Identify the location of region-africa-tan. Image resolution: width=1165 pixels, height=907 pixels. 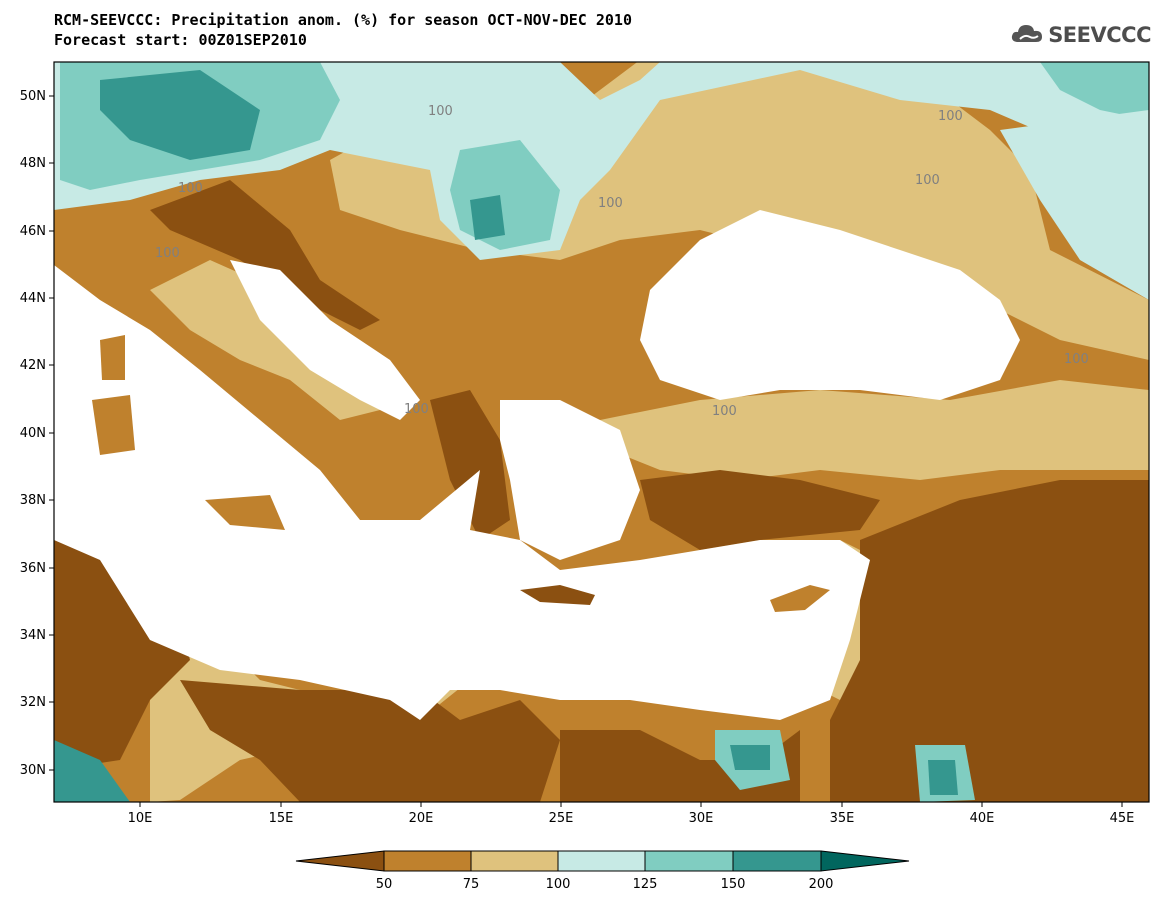
(305, 681).